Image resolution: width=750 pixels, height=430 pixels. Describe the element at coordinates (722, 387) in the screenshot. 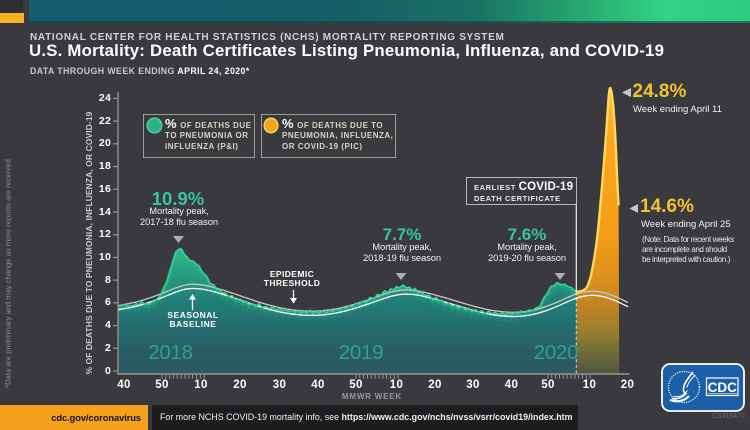

I see `svg-text: CDC` at that location.